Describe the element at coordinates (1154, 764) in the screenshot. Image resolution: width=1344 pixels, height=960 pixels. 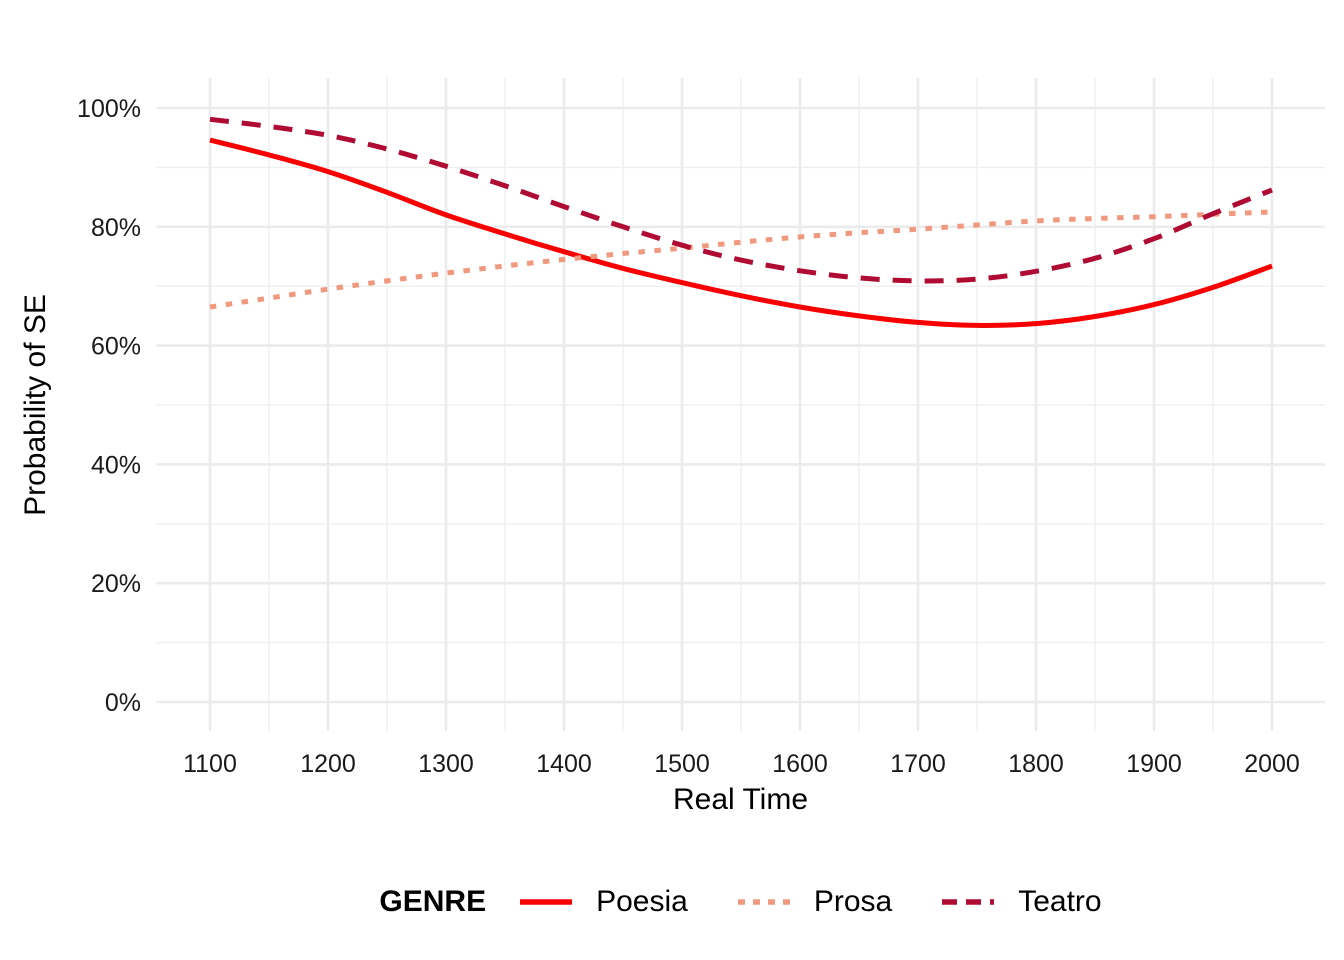
I see `x-tick-label: 1900` at that location.